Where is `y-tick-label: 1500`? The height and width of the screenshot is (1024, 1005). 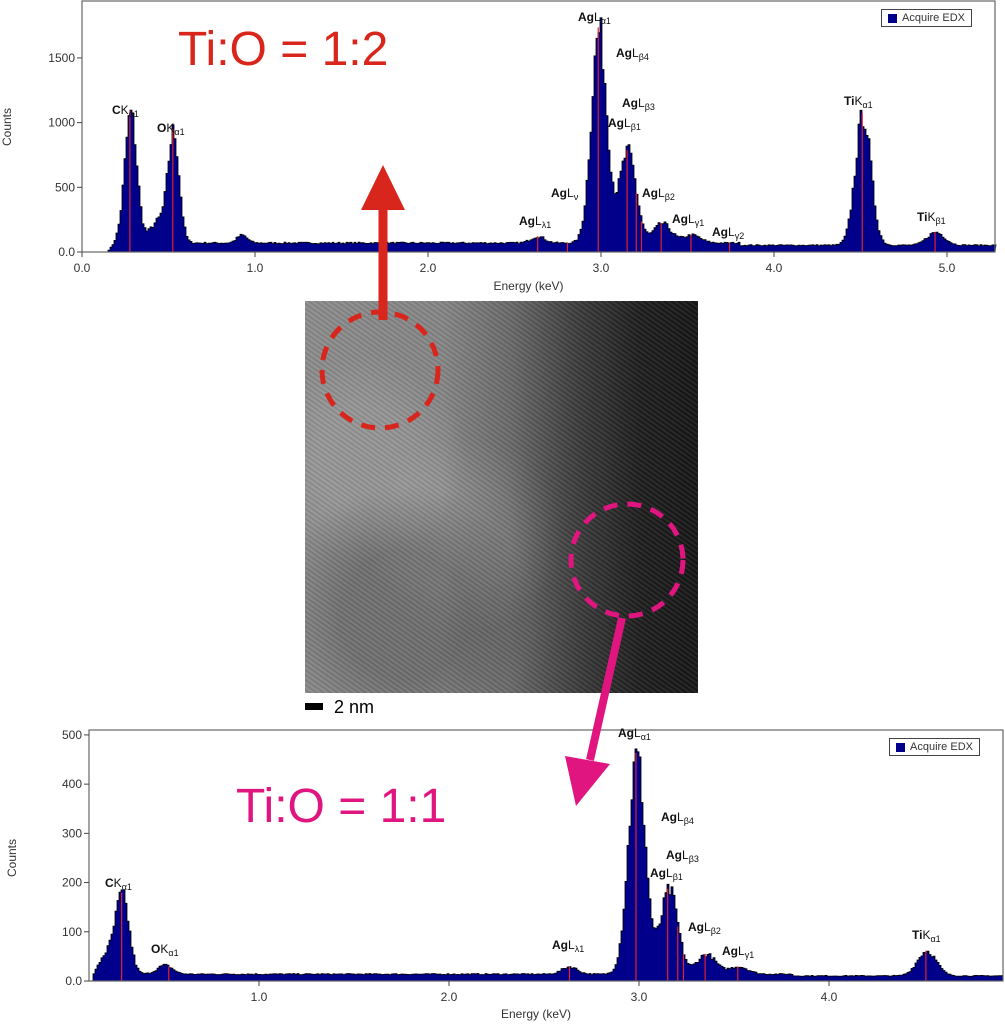
y-tick-label: 1500 is located at coordinates (61, 58).